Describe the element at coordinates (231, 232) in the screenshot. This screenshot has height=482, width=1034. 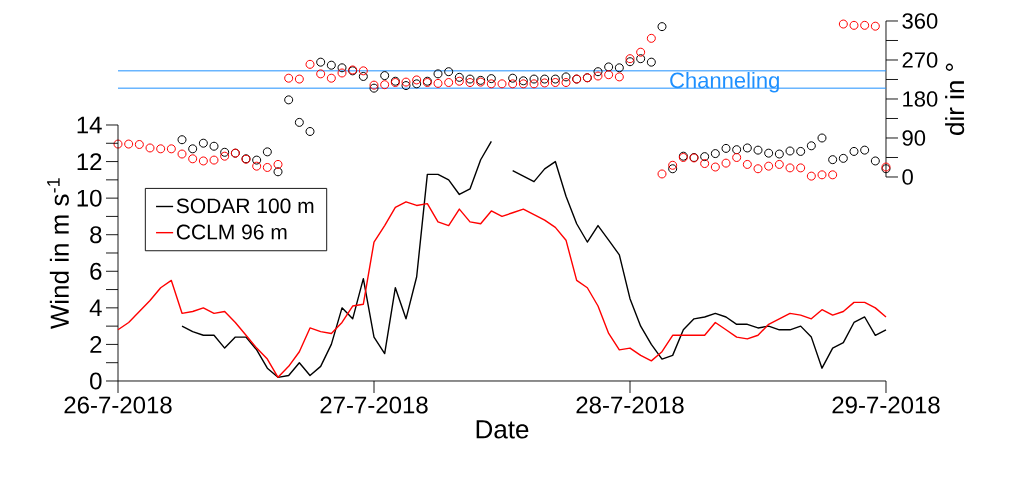
I see `legend-label: CCLM 96 m` at that location.